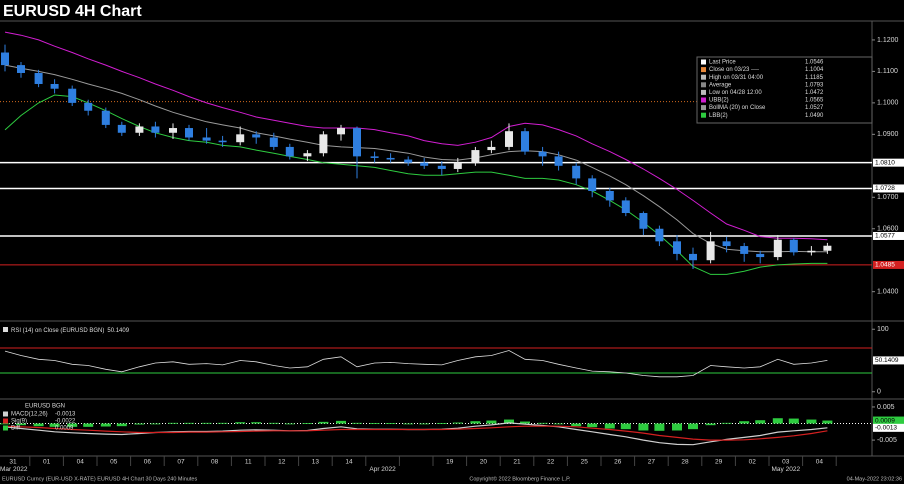  I want to click on x-tick-label: 06, so click(148, 462).